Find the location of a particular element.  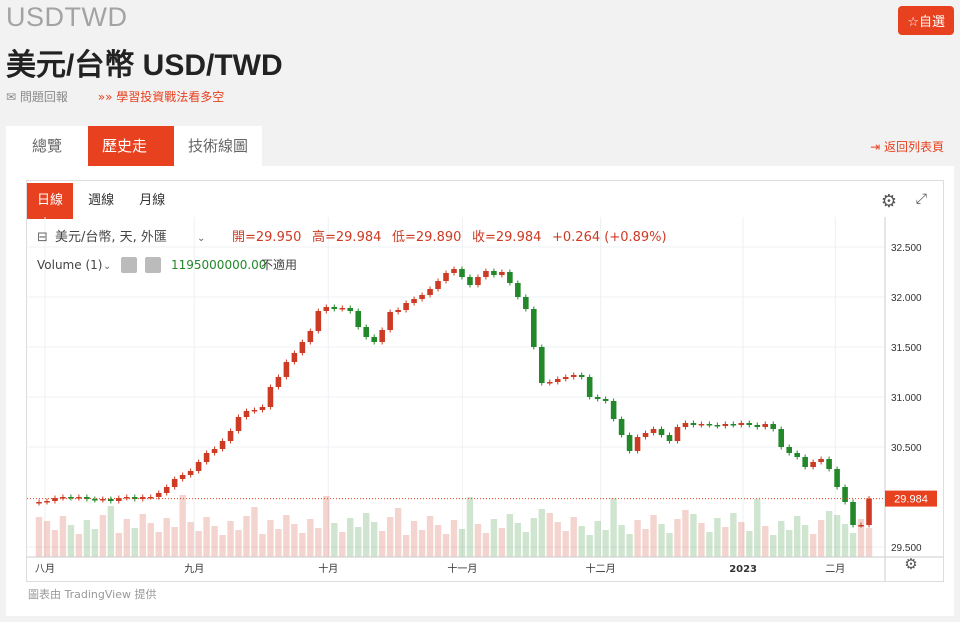

back-to-list-label: 返回列表頁 is located at coordinates (913, 147).